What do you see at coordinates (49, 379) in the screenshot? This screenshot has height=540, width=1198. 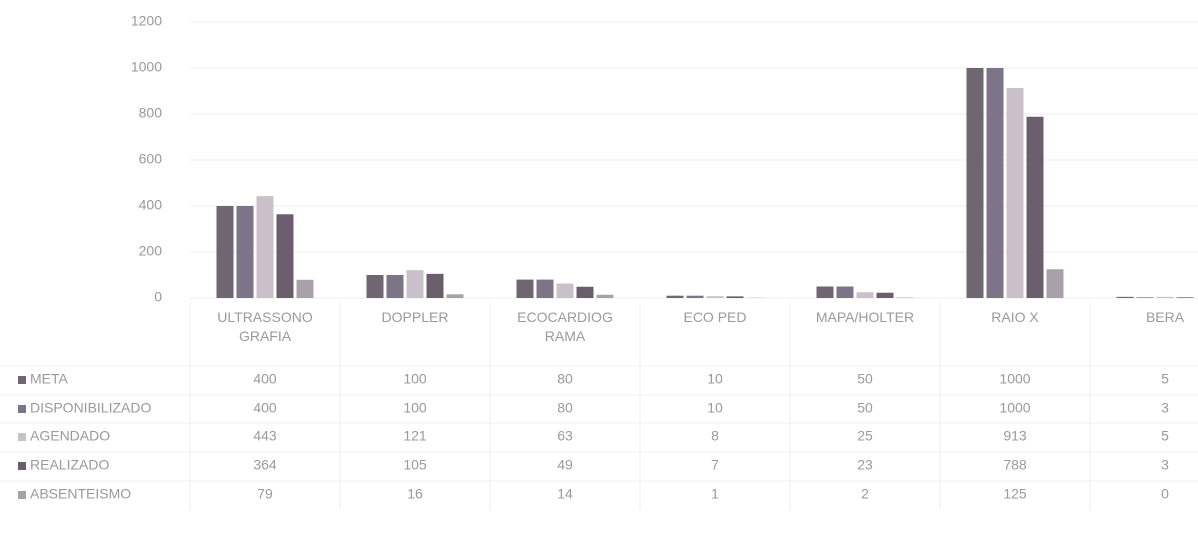 I see `legend-label: META` at bounding box center [49, 379].